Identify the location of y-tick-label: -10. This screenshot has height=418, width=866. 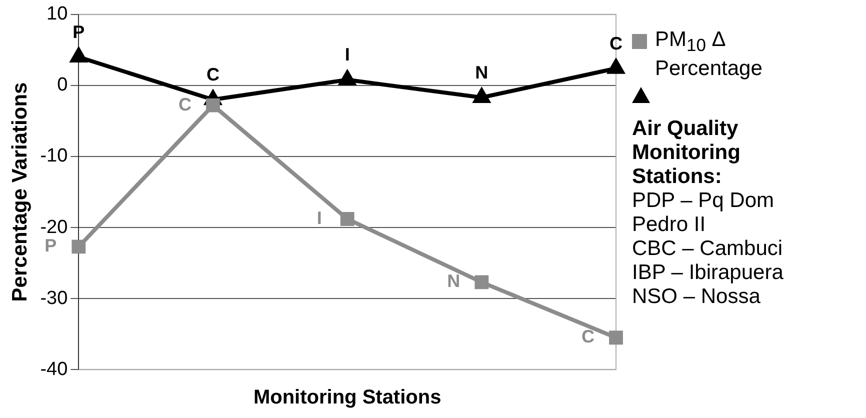
(54, 156).